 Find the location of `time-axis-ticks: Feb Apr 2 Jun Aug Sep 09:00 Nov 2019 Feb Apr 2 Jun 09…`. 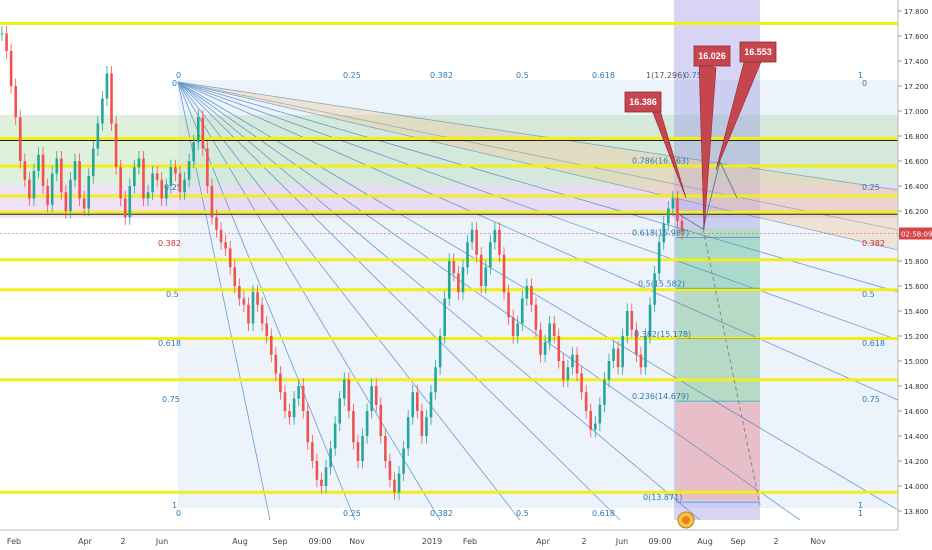

time-axis-ticks: Feb Apr 2 Jun Aug Sep 09:00 Nov 2019 Feb Apr 2 Jun 09… is located at coordinates (416, 541).